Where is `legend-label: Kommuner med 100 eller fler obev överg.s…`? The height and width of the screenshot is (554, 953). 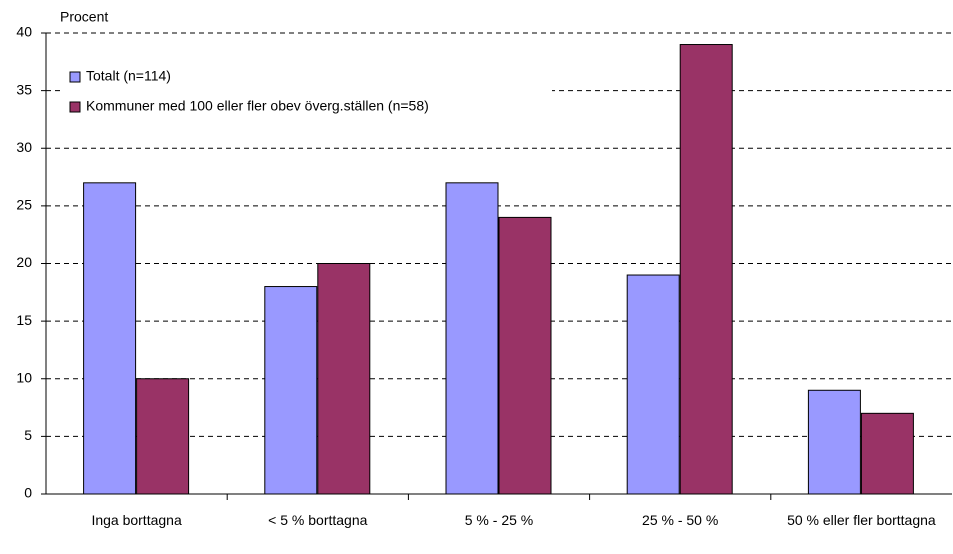
legend-label: Kommuner med 100 eller fler obev överg.s… is located at coordinates (257, 106).